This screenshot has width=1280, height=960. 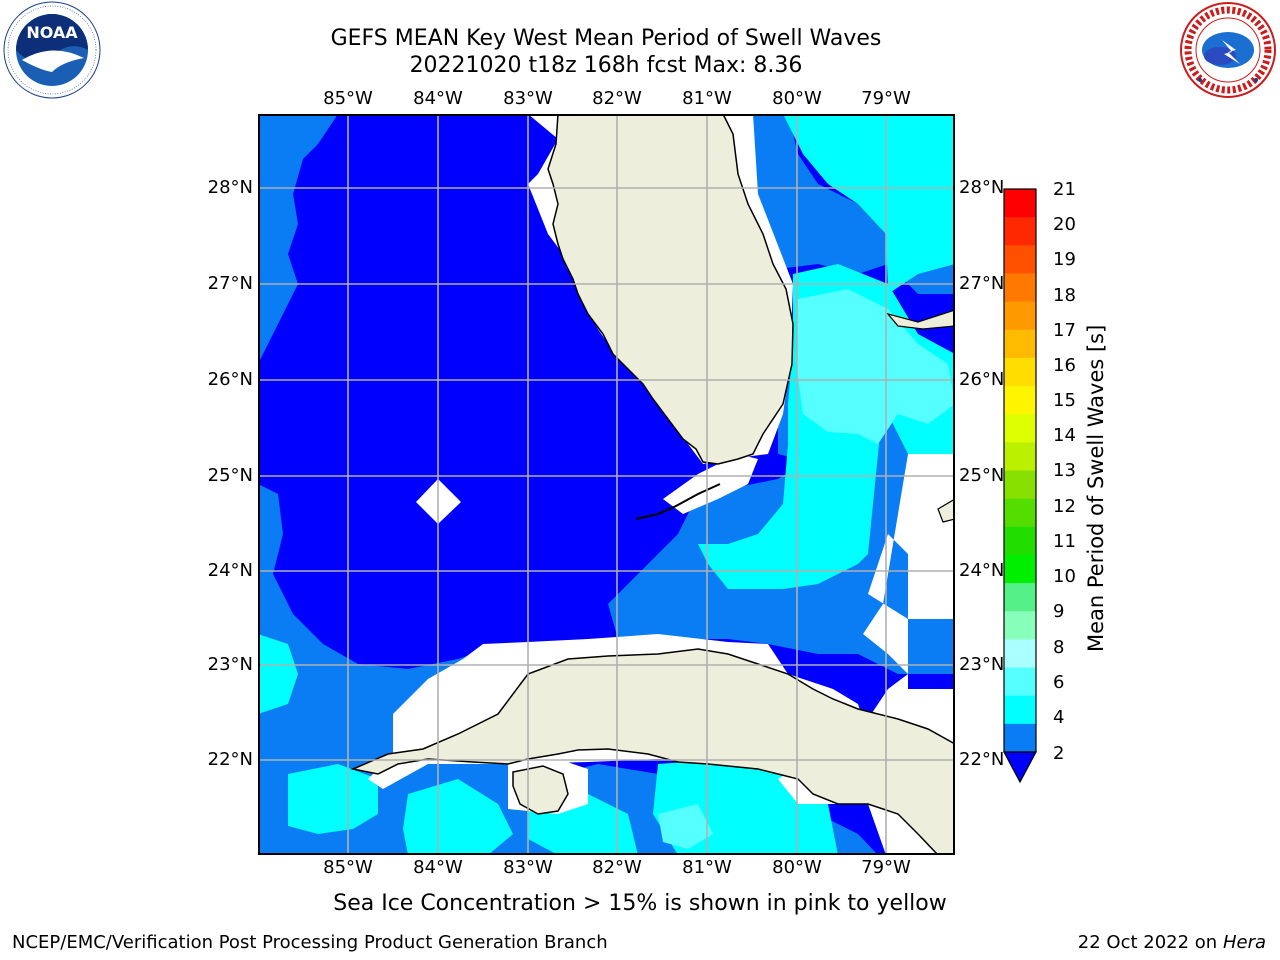 What do you see at coordinates (982, 187) in the screenshot?
I see `lat-label-right: 28°N` at bounding box center [982, 187].